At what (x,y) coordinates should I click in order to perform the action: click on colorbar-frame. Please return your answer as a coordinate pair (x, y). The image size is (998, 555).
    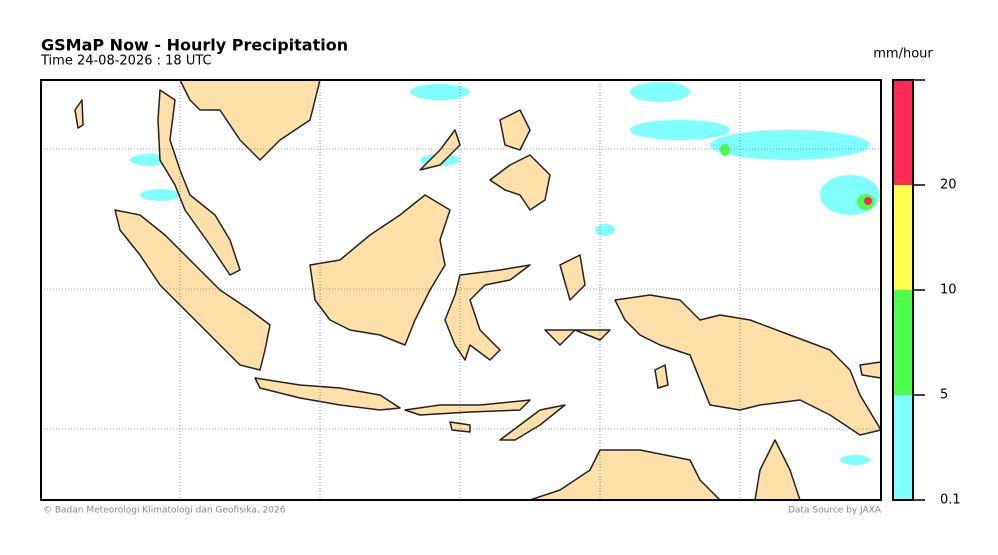
    Looking at the image, I should click on (903, 290).